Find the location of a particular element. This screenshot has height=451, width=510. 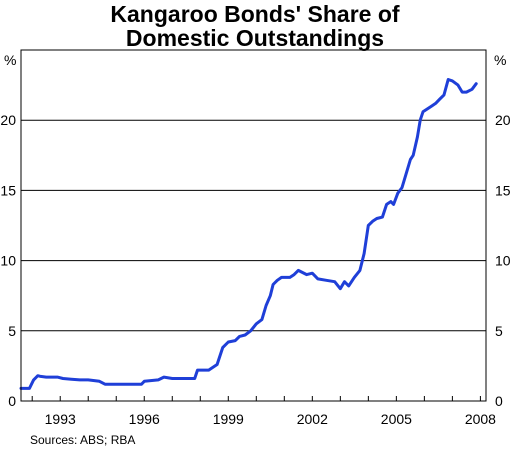

y-tick-label-right: 20 is located at coordinates (502, 120).